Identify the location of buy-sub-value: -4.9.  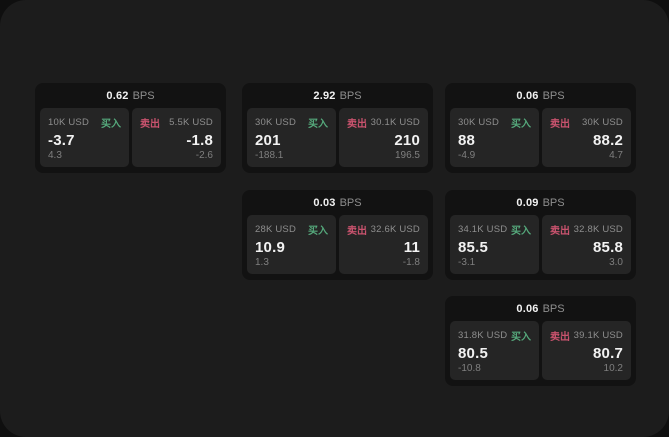
(467, 155).